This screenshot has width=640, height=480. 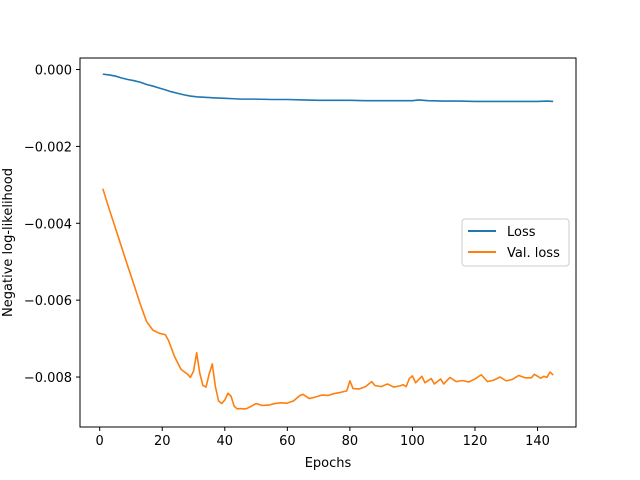 I want to click on x-tick-label: 120, so click(x=475, y=441).